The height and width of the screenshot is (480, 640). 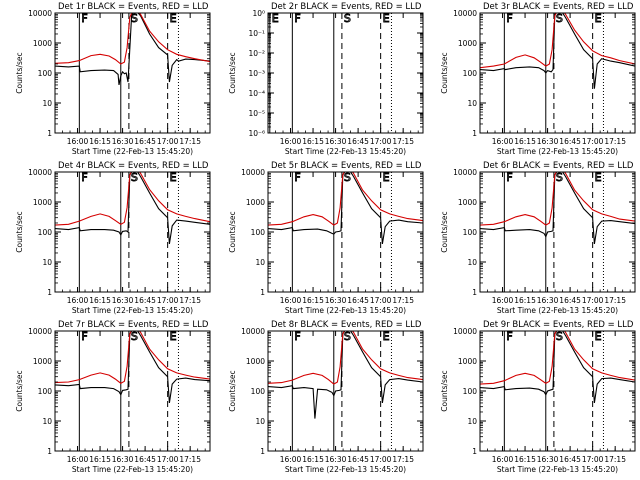 What do you see at coordinates (256, 53) in the screenshot?
I see `y-tick-label: 10⁻²` at bounding box center [256, 53].